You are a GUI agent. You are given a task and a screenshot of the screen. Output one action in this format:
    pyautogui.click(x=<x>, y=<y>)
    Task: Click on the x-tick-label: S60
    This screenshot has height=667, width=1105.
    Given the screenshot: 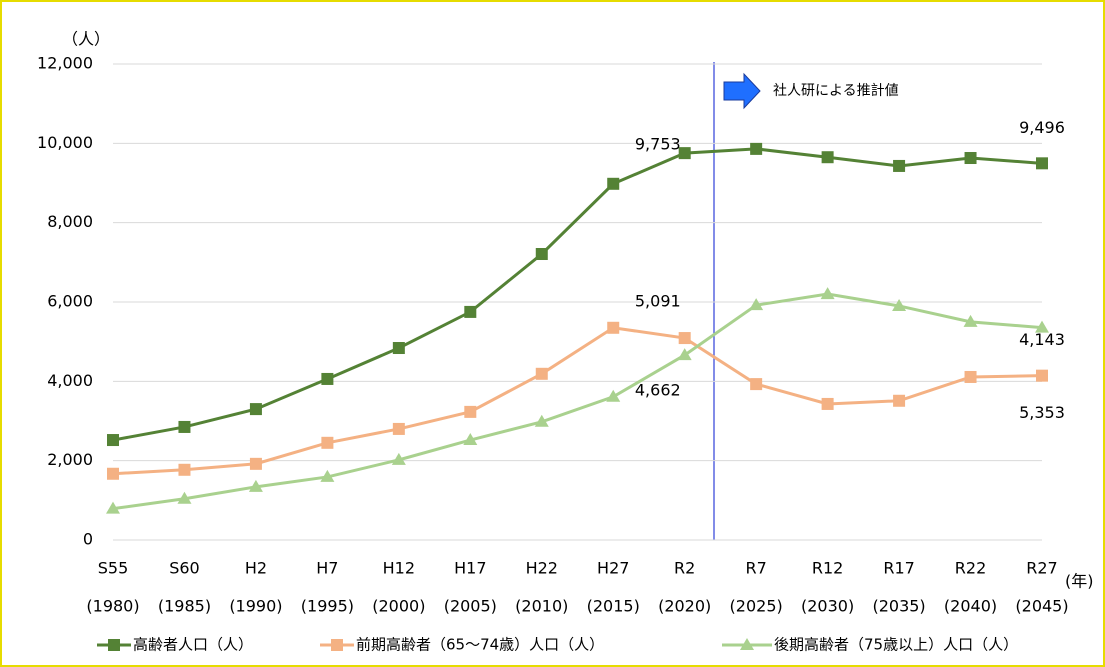 What is the action you would take?
    pyautogui.click(x=184, y=568)
    